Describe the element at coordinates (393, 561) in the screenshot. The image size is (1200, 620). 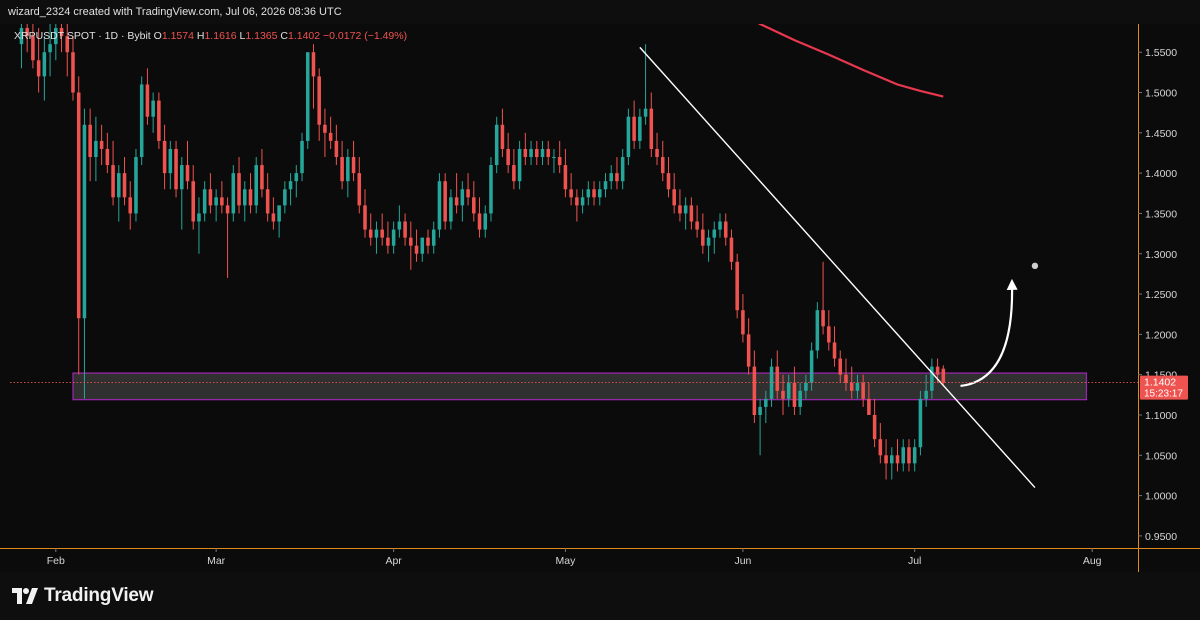
I see `x-tick-label: Apr` at that location.